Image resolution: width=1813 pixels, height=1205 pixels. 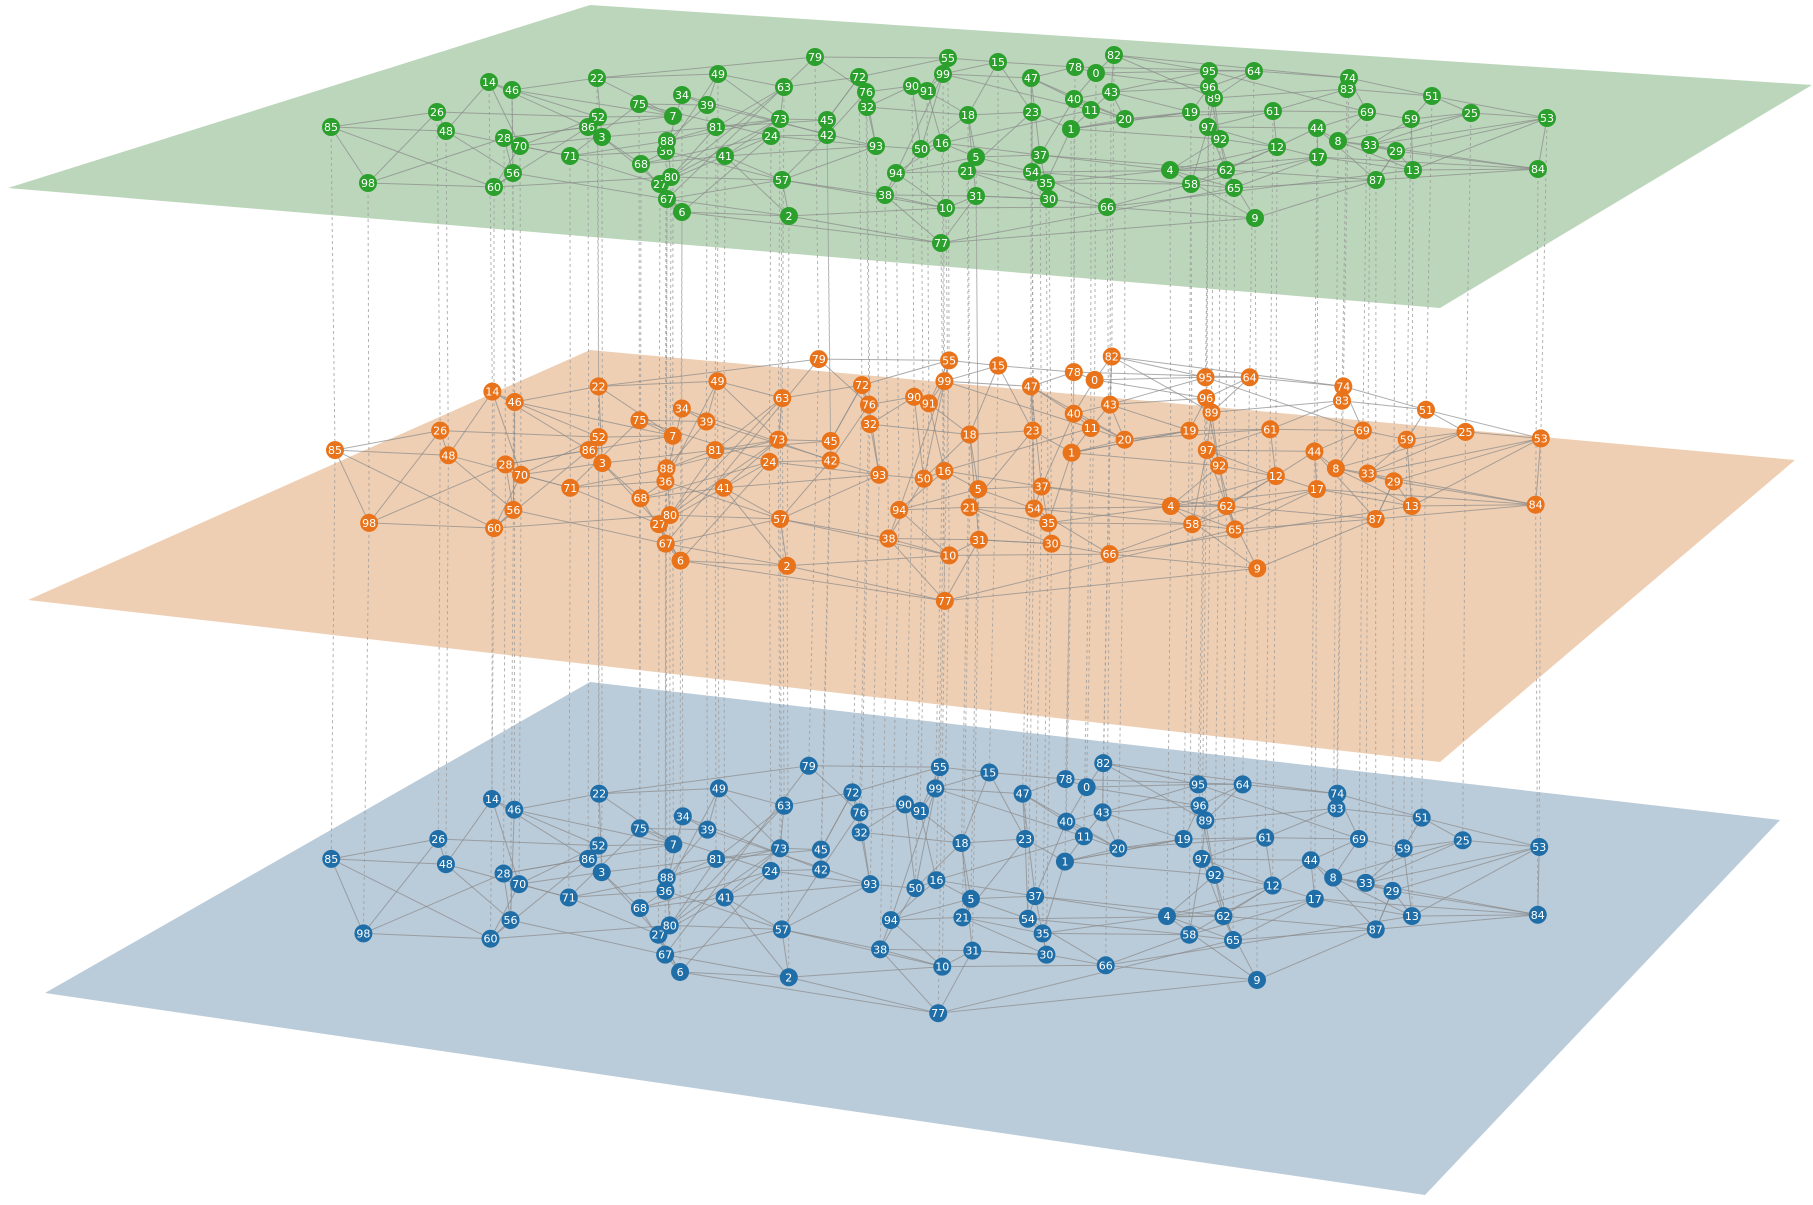 What do you see at coordinates (707, 105) in the screenshot?
I see `node-top-39: 39` at bounding box center [707, 105].